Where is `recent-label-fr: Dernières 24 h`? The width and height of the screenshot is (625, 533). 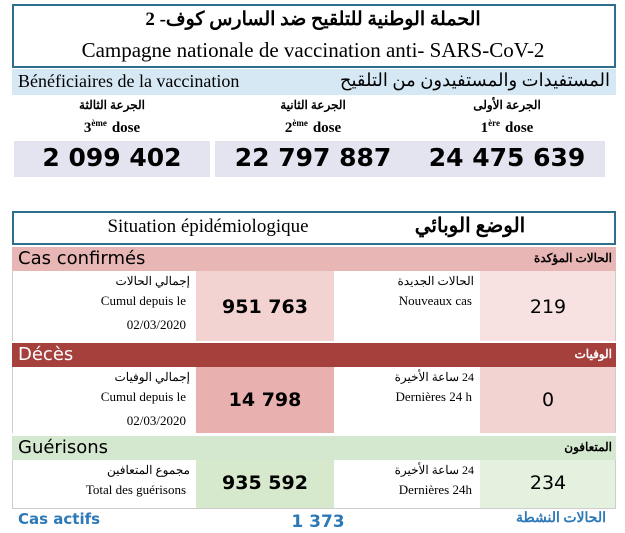 recent-label-fr: Dernières 24 h is located at coordinates (433, 396).